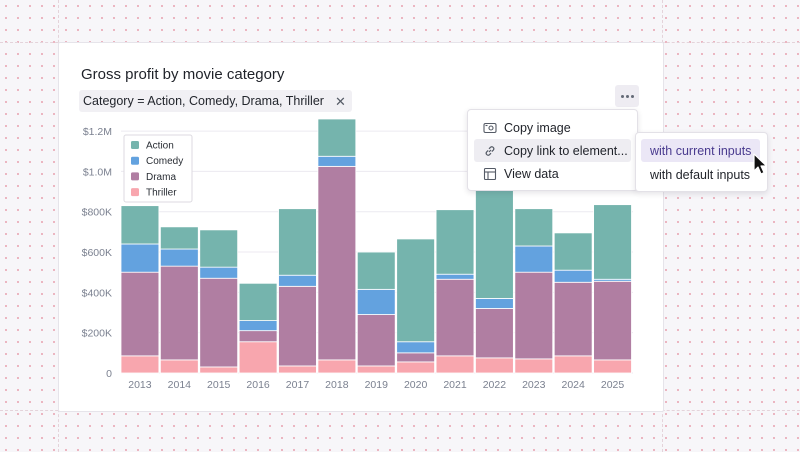 This screenshot has width=800, height=452. I want to click on bar-segment-drama-2019, so click(376, 340).